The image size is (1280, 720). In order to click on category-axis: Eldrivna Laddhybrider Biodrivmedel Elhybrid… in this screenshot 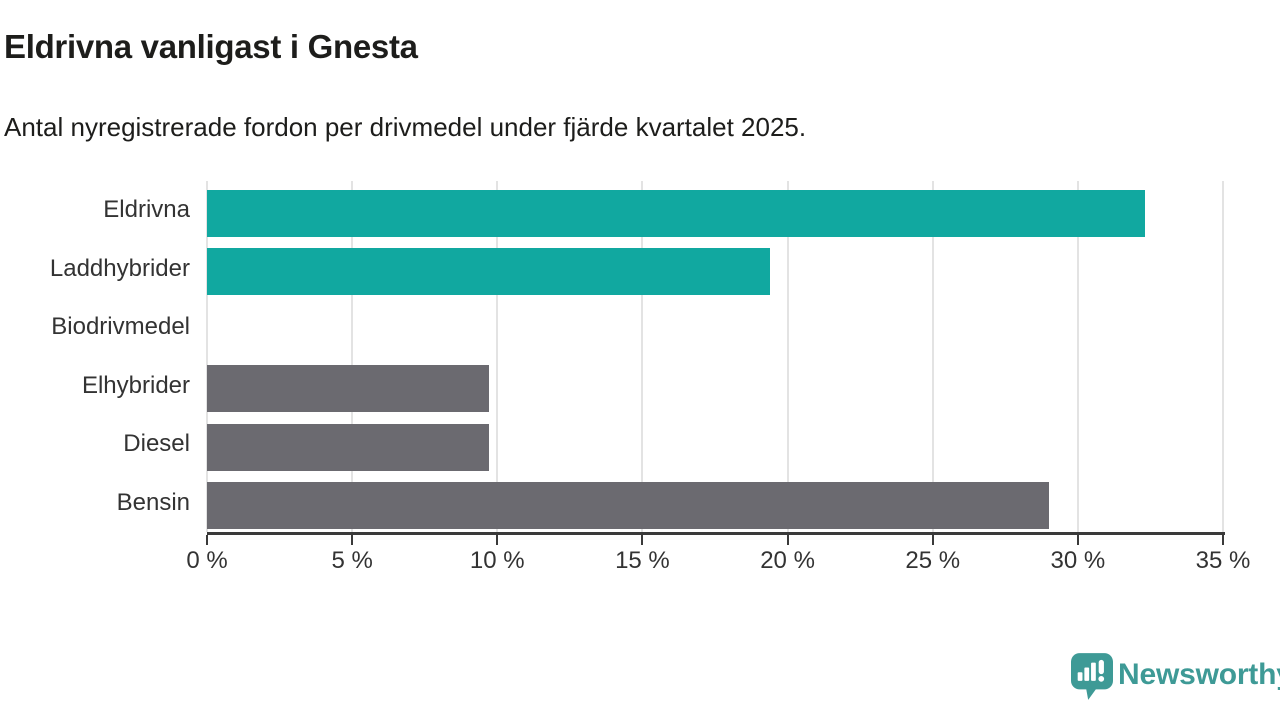, I will do `click(95, 356)`.